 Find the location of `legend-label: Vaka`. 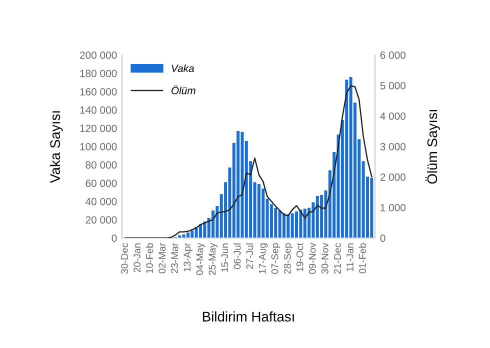

legend-label: Vaka is located at coordinates (183, 68).